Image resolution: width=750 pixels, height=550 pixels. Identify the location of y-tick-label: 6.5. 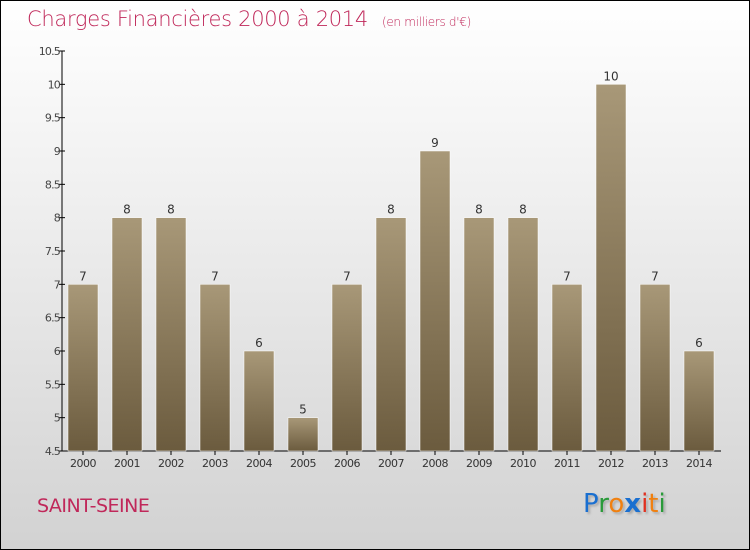
(53, 318).